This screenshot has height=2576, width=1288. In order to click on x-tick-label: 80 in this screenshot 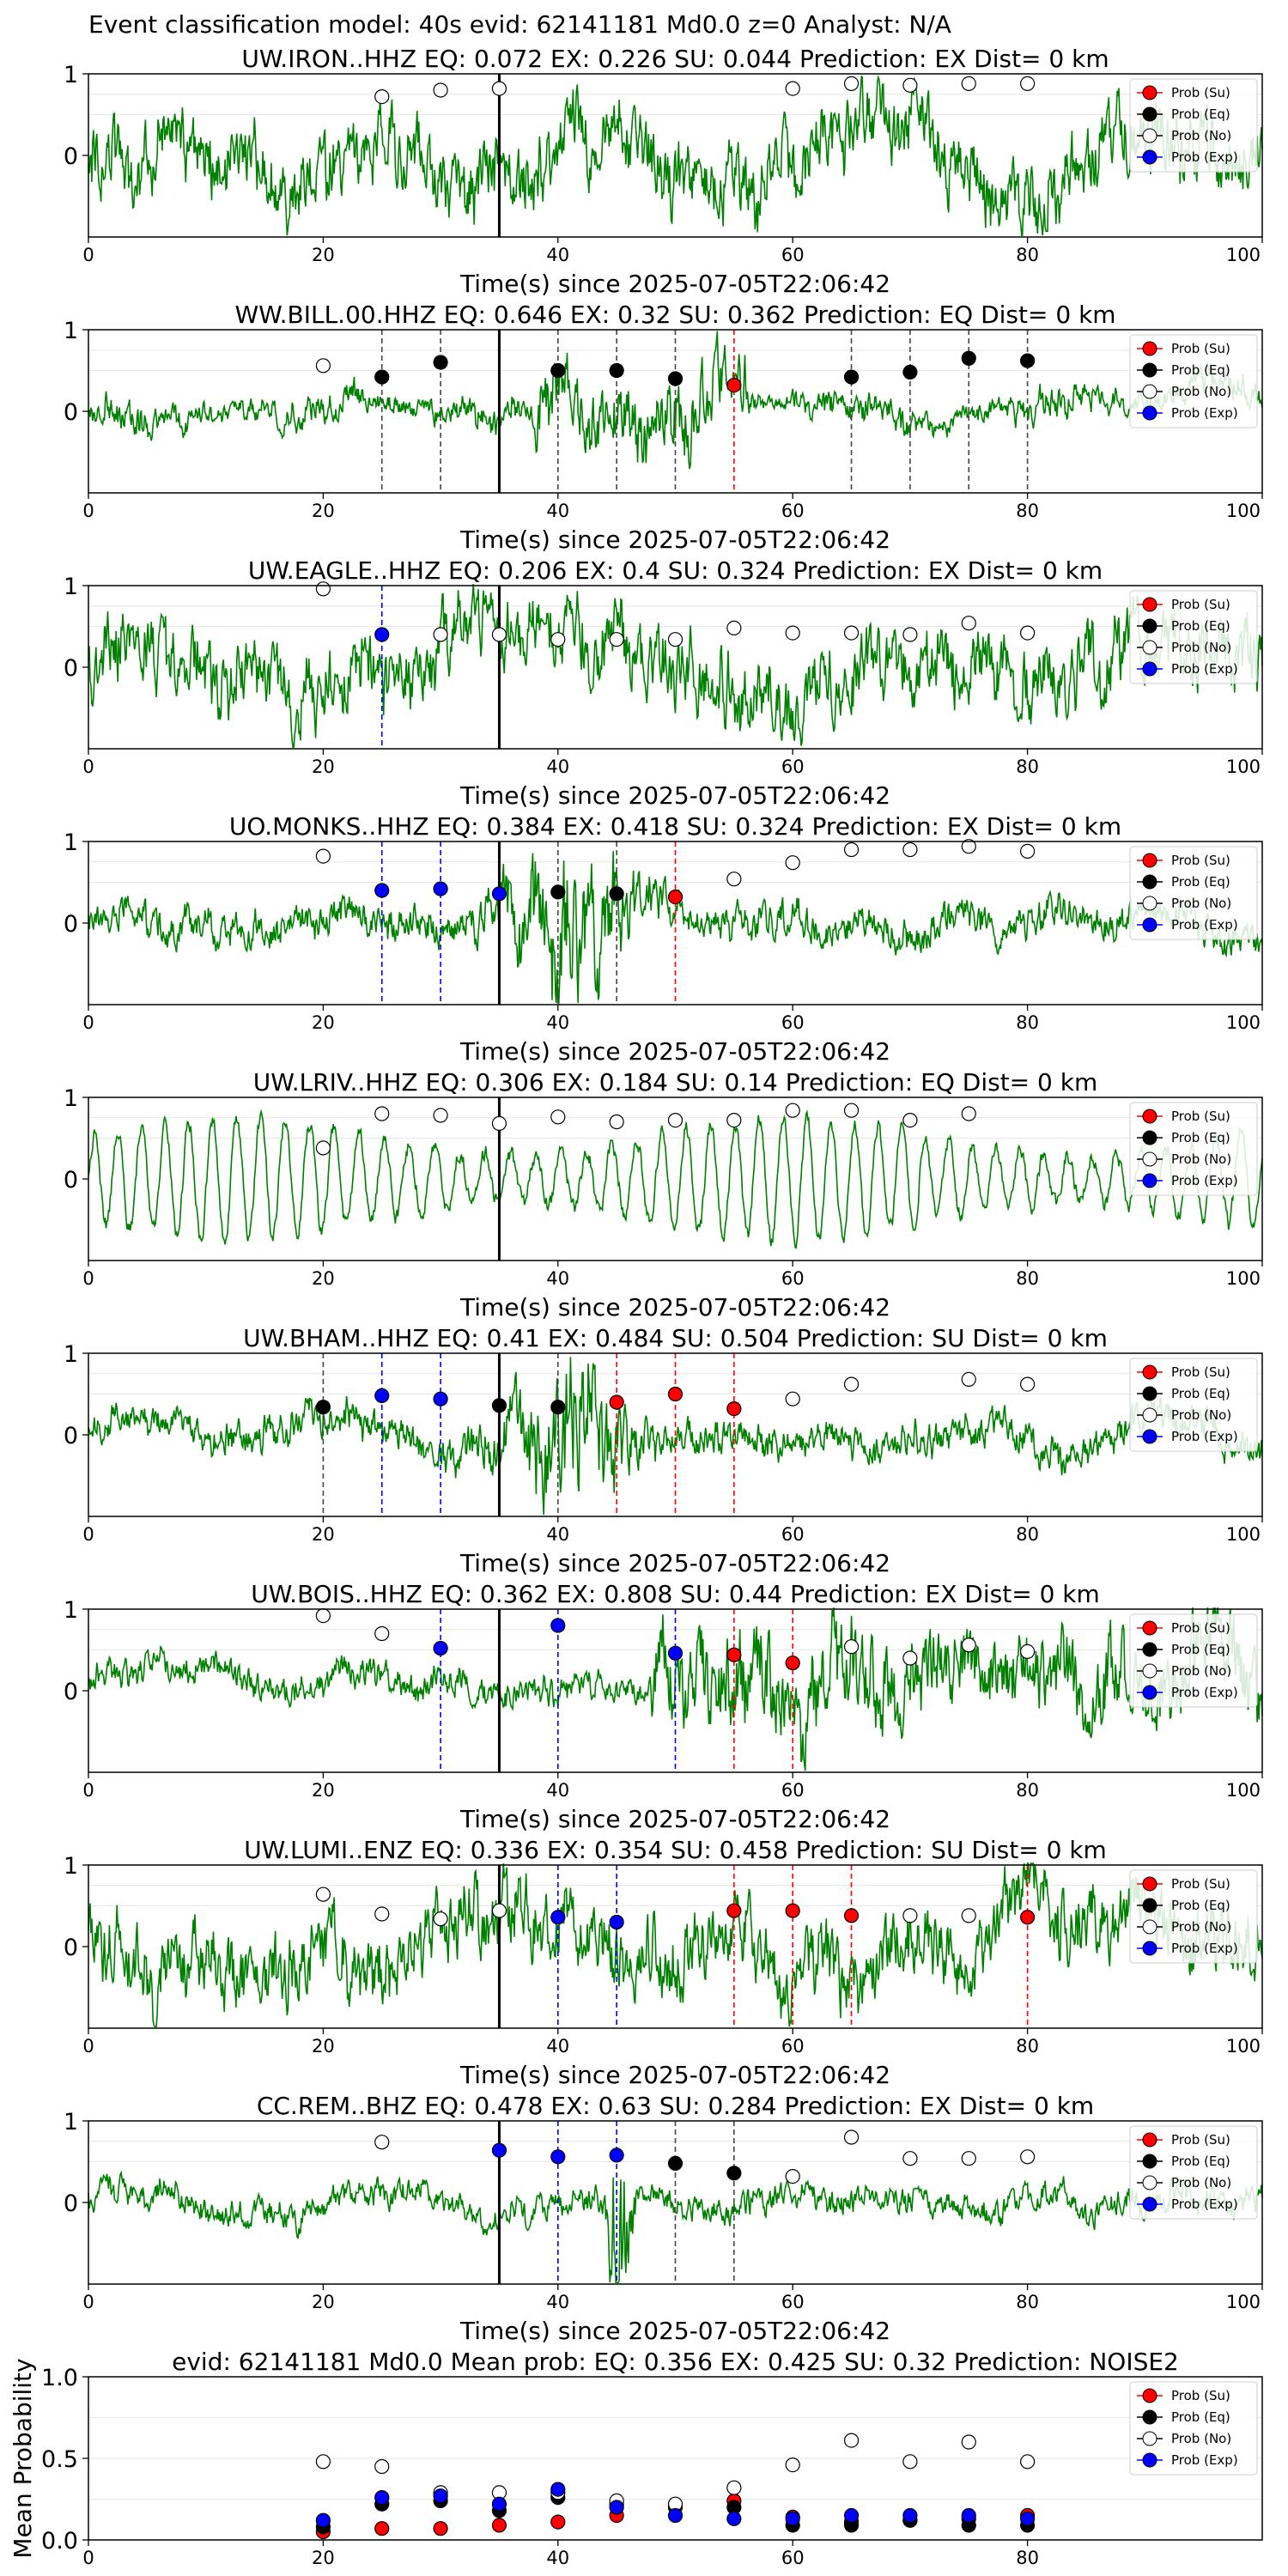, I will do `click(1027, 1535)`.